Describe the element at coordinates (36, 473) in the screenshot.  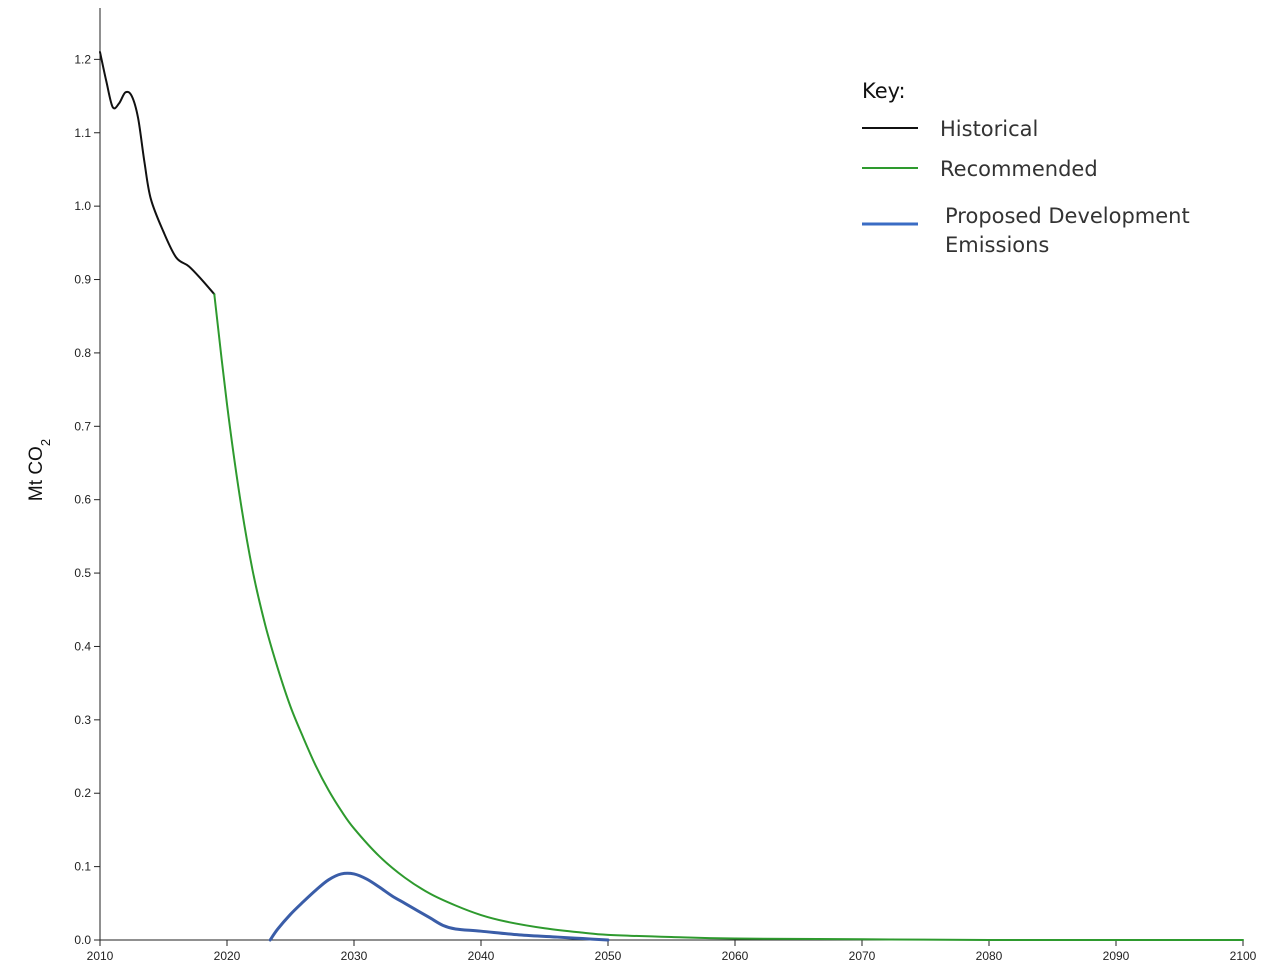
I see `y-axis-label-main: Mt CO` at that location.